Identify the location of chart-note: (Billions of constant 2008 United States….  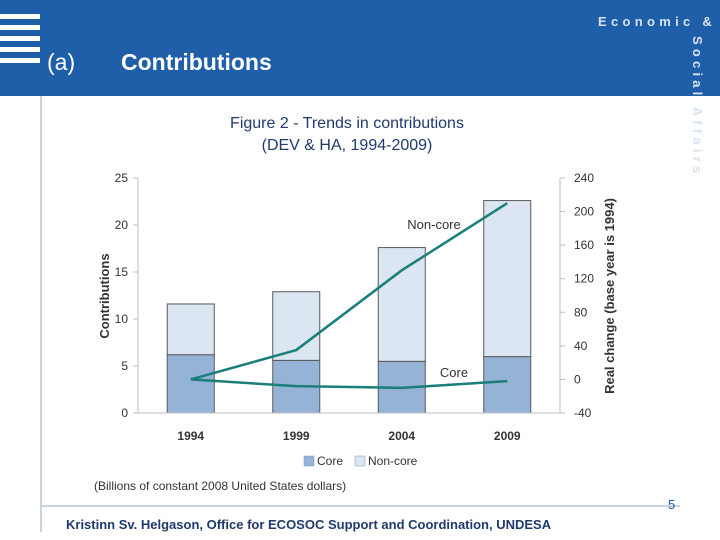
(220, 486).